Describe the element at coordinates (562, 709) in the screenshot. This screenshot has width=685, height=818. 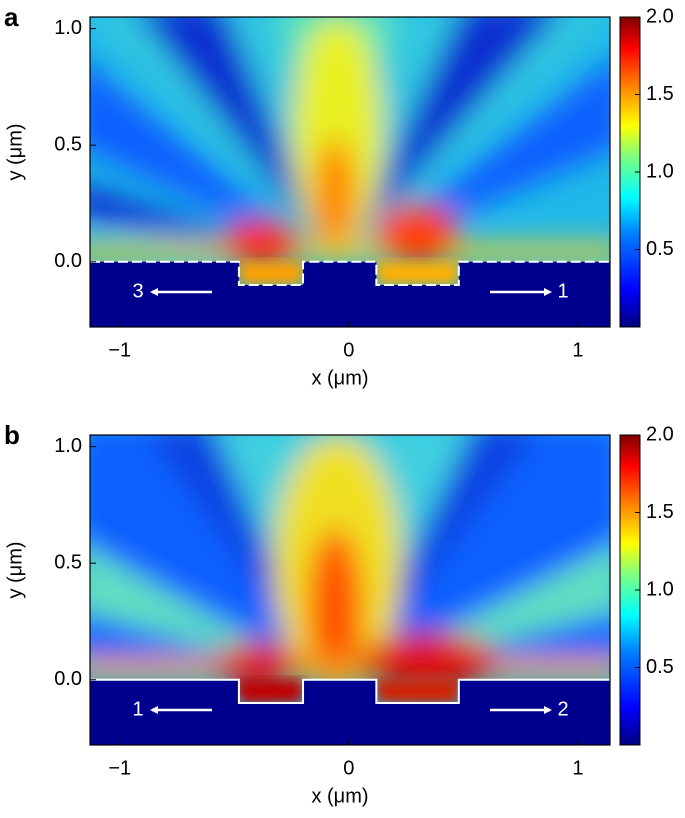
I see `annotation: 2` at that location.